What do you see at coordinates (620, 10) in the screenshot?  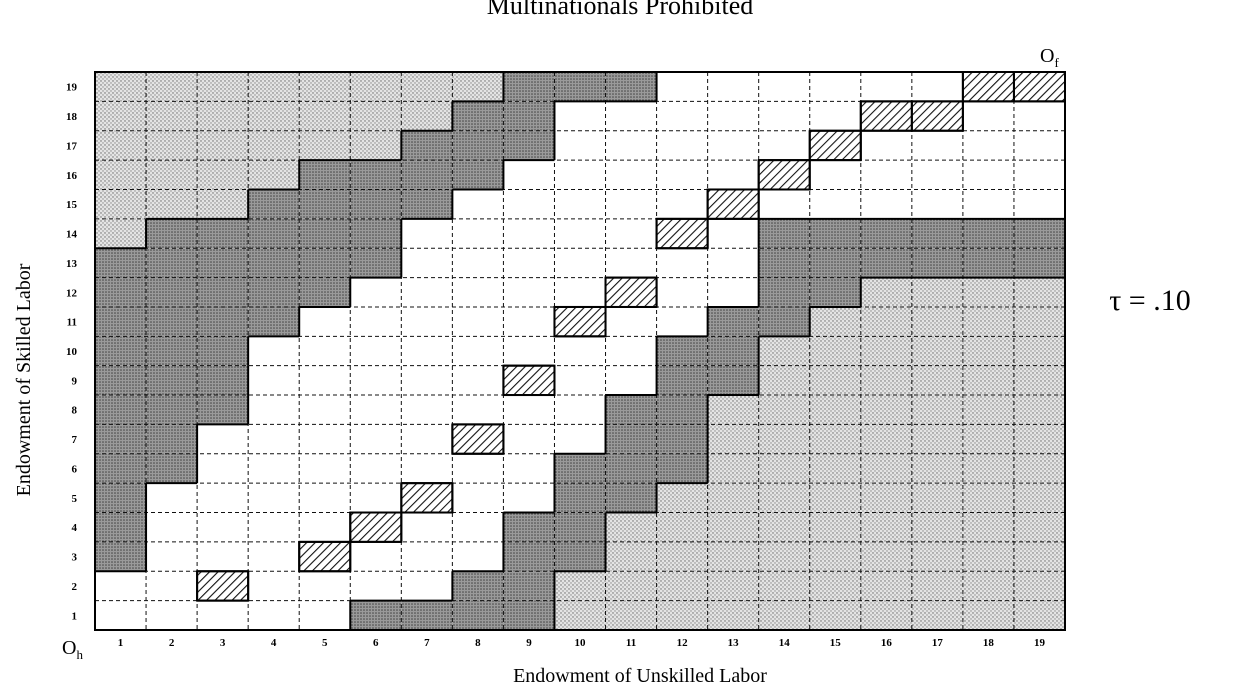 I see `title: Multinationals Prohibited` at bounding box center [620, 10].